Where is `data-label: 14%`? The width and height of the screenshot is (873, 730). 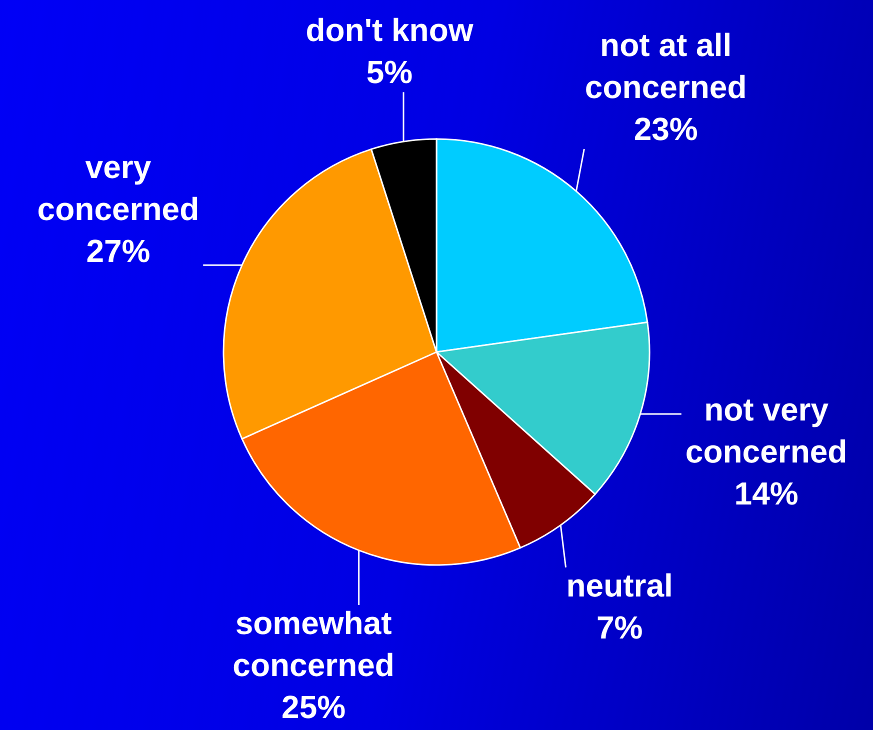
data-label: 14% is located at coordinates (766, 493).